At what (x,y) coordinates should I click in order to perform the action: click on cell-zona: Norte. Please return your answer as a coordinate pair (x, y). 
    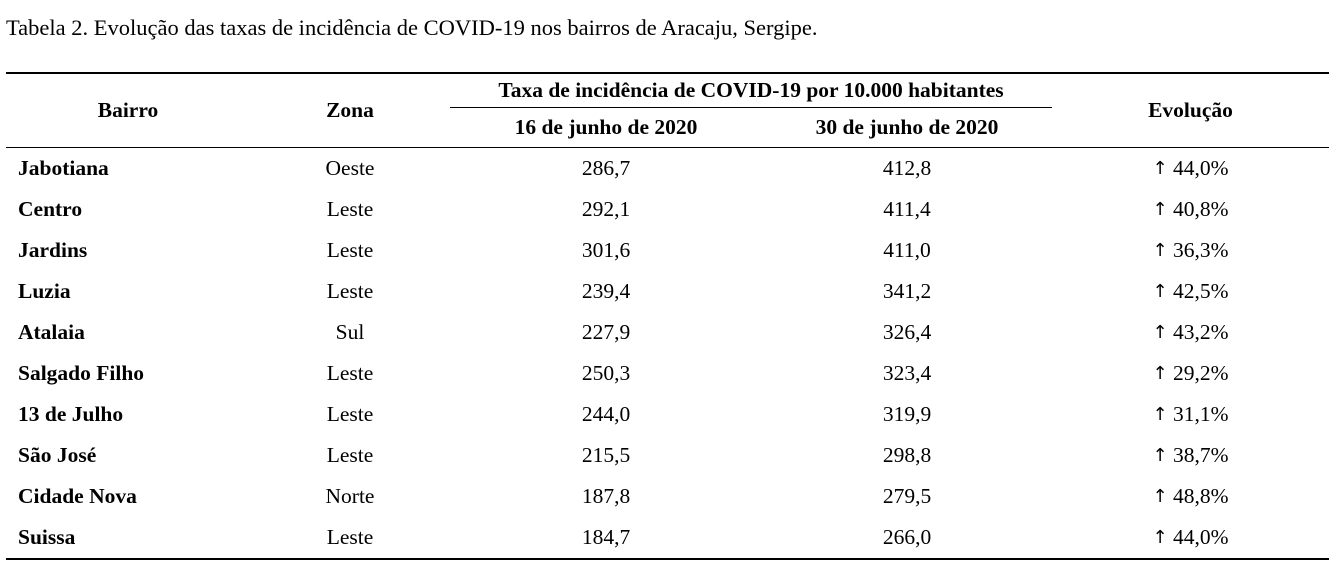
    Looking at the image, I should click on (350, 496).